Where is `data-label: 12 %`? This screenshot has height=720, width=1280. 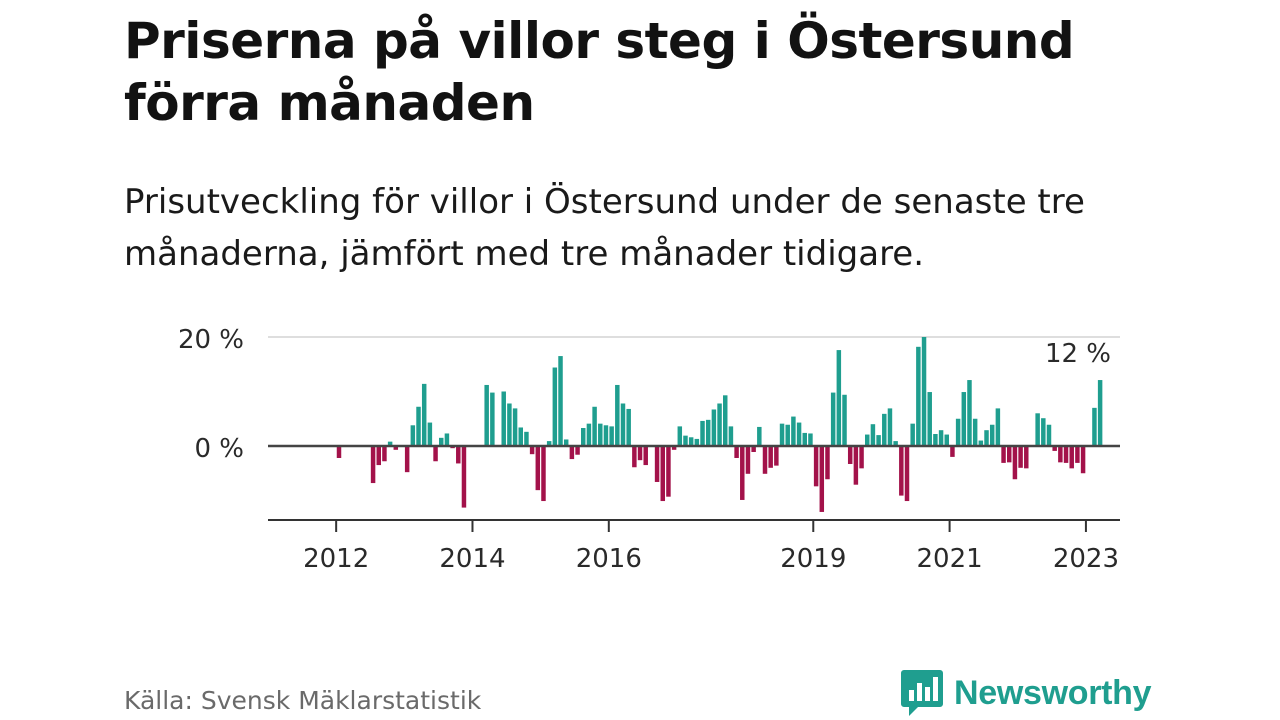
data-label: 12 % is located at coordinates (1078, 354).